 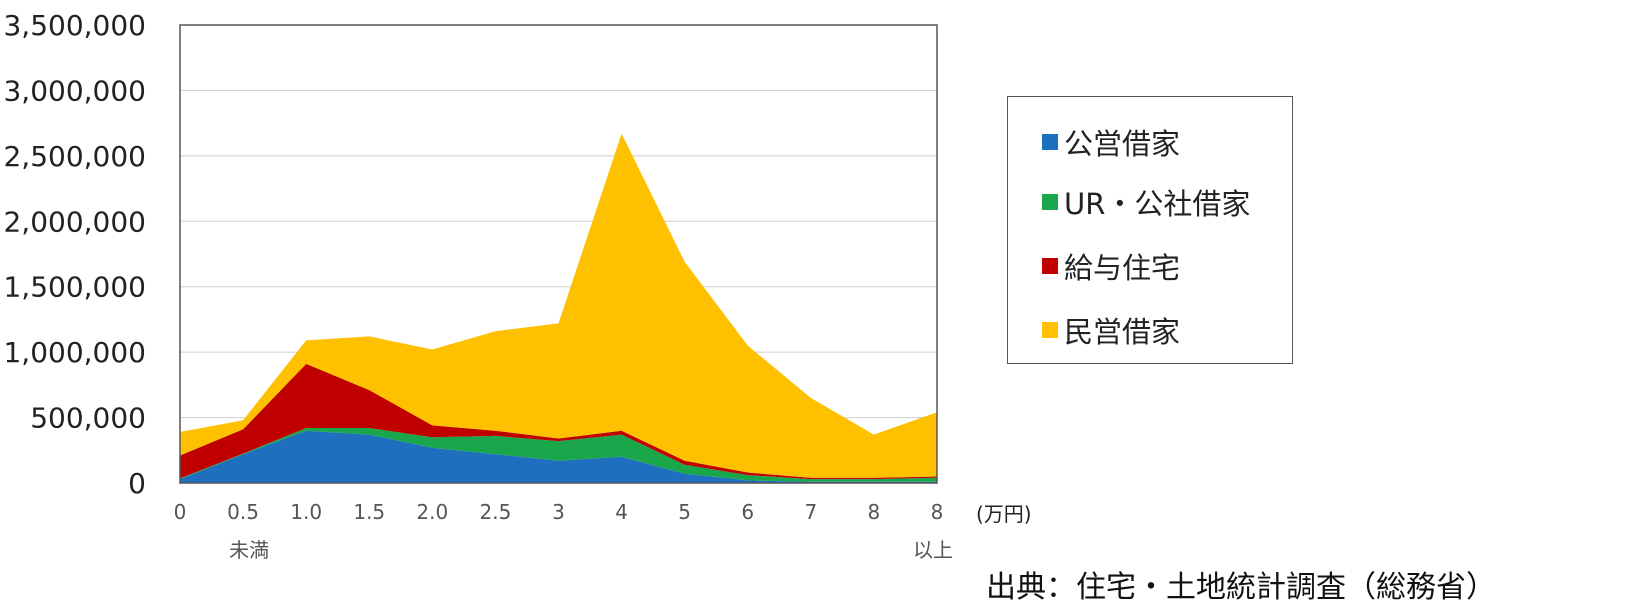 What do you see at coordinates (1157, 204) in the screenshot?
I see `legend-label-ur-housing: UR・公社借家` at bounding box center [1157, 204].